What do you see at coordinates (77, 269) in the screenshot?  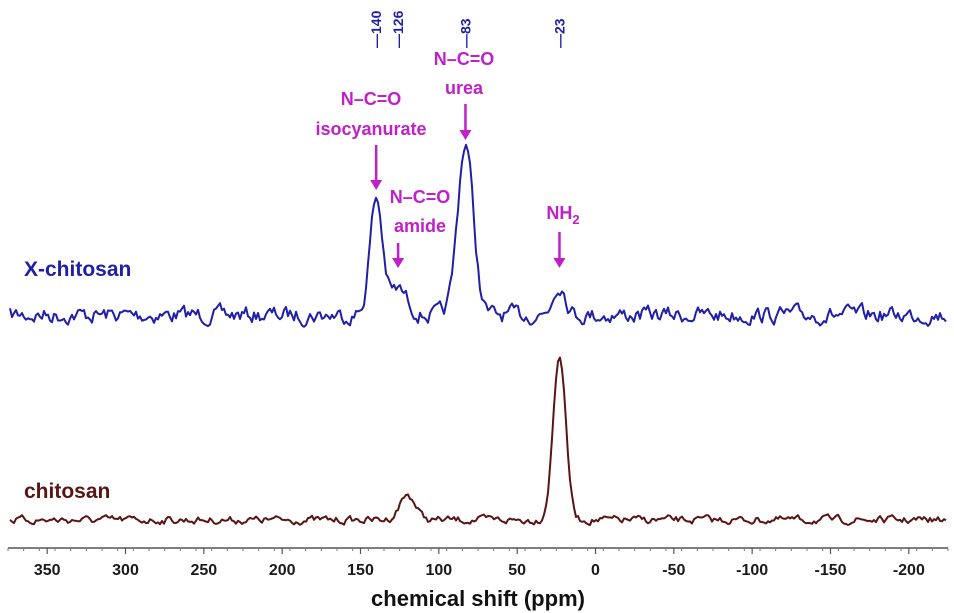 I see `series-label-x-chitosan: X-chitosan` at bounding box center [77, 269].